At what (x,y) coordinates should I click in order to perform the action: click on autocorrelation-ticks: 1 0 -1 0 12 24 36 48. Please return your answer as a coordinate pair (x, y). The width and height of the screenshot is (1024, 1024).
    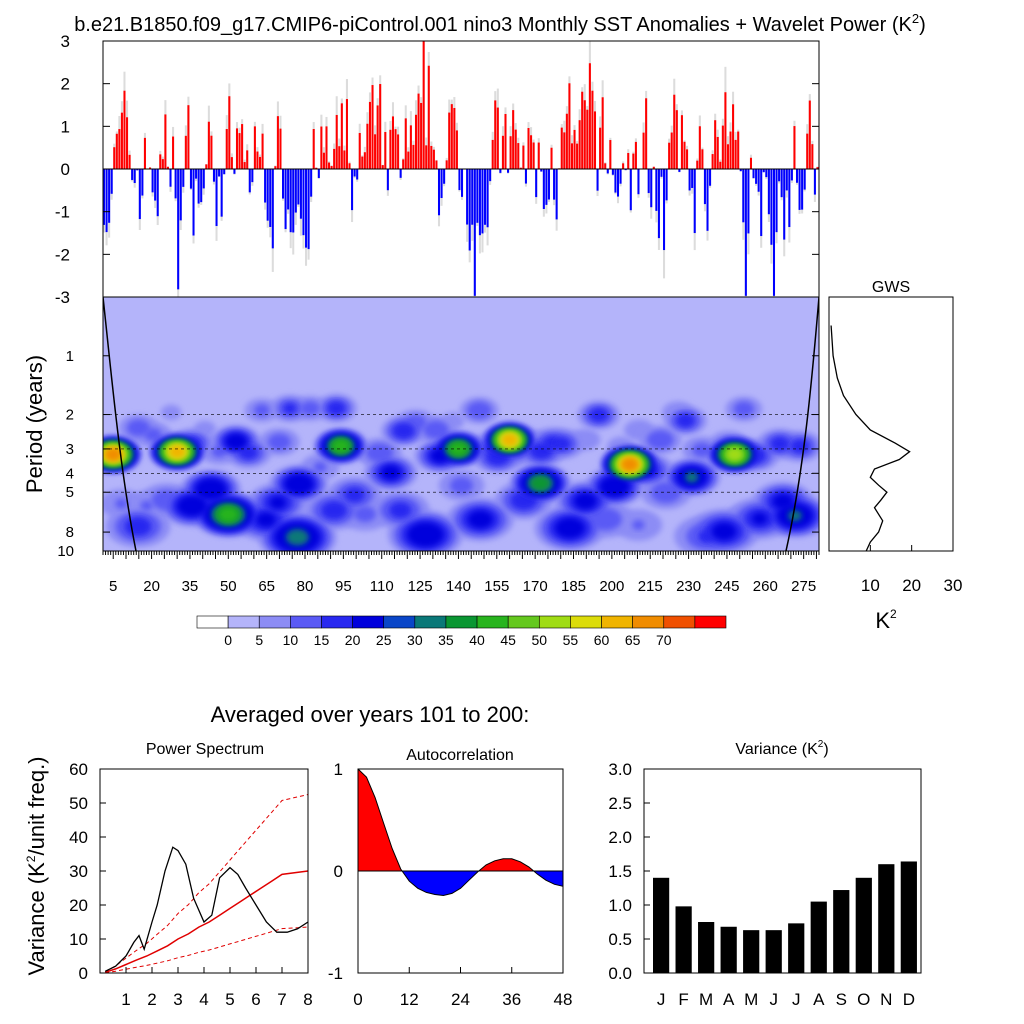
    Looking at the image, I should click on (450, 884).